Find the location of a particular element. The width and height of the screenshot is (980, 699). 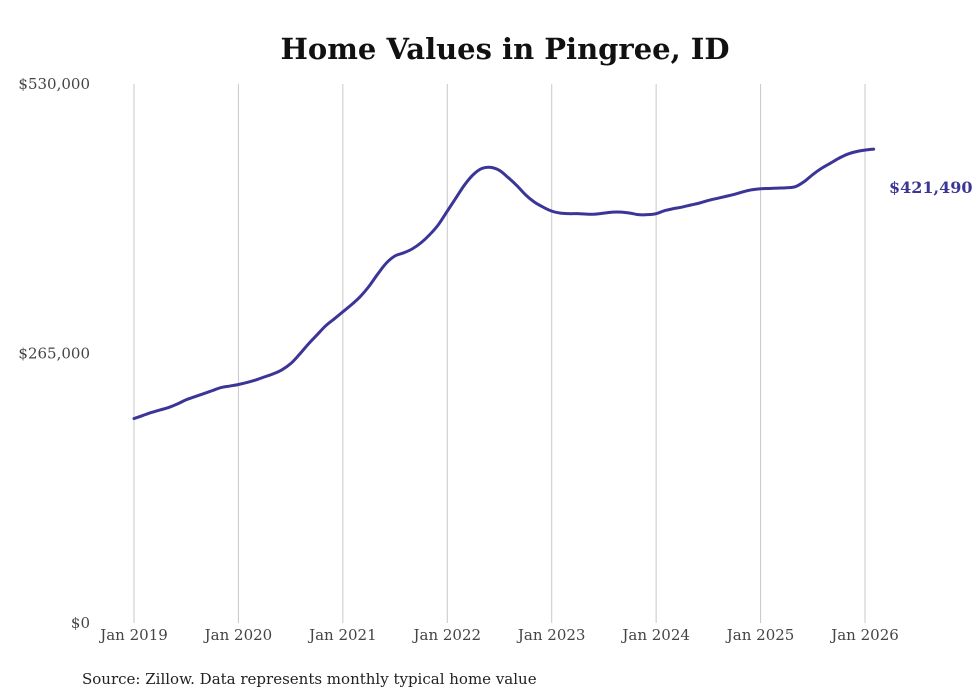

y-tick-label: $0 is located at coordinates (80, 623).